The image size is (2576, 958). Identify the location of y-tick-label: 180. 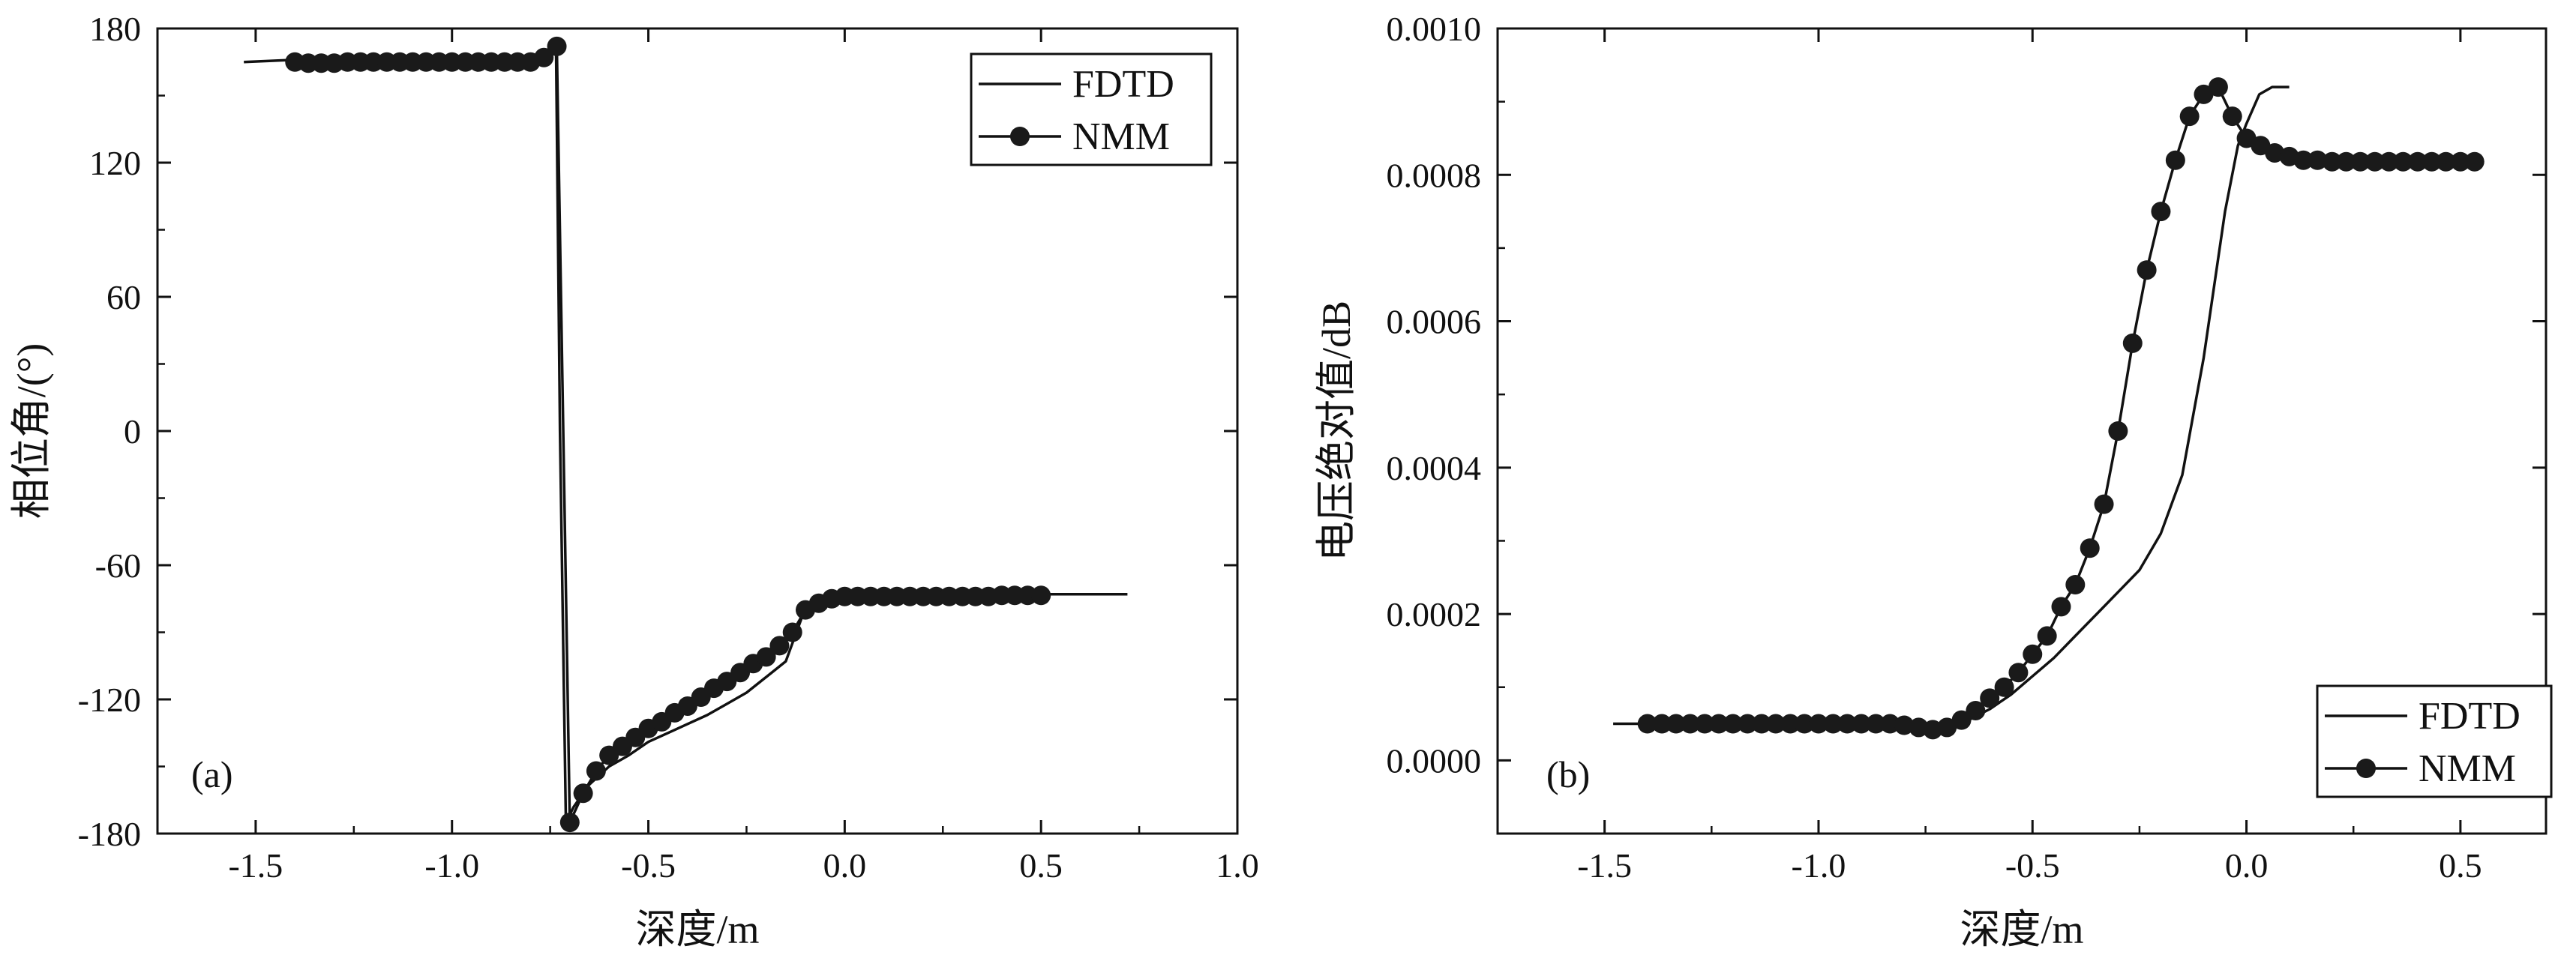
(115, 29).